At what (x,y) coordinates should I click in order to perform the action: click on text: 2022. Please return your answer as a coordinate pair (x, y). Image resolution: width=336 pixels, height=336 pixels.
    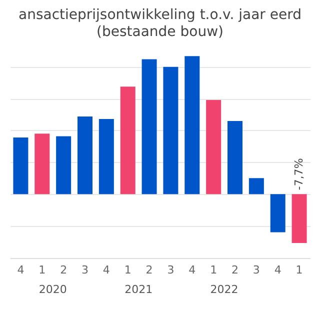
    Looking at the image, I should click on (224, 289).